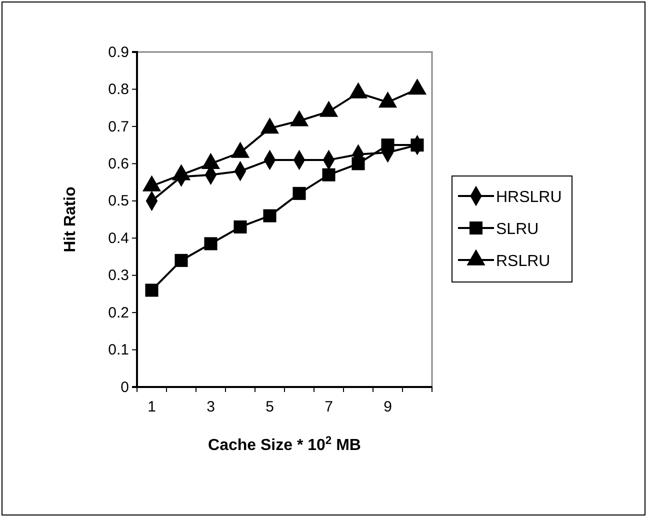 Image resolution: width=648 pixels, height=518 pixels. Describe the element at coordinates (124, 387) in the screenshot. I see `y-tick-label: 0` at that location.